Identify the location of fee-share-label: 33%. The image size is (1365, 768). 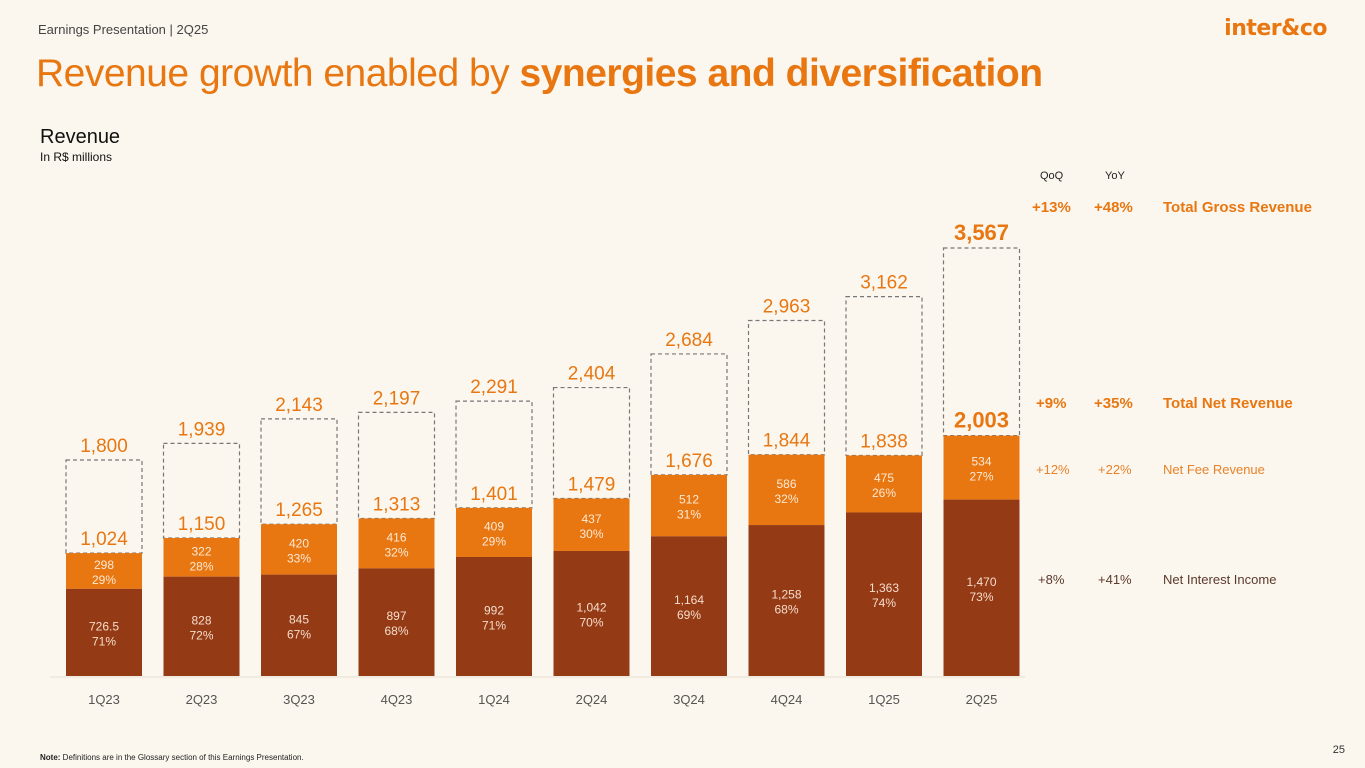
(299, 558).